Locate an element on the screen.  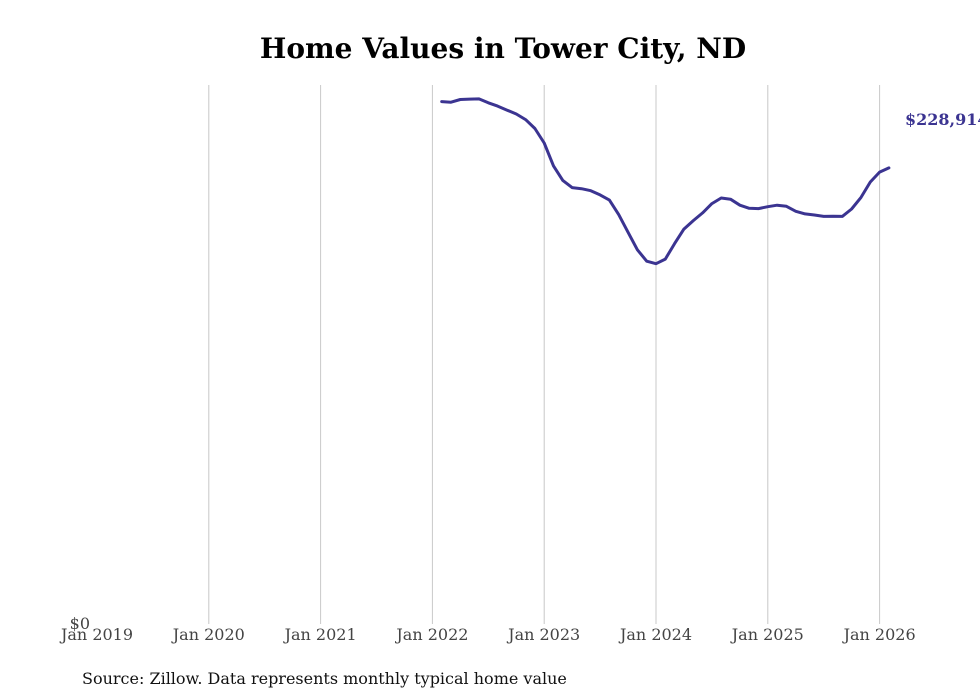
x-tick-label: Jan 2025 is located at coordinates (767, 634).